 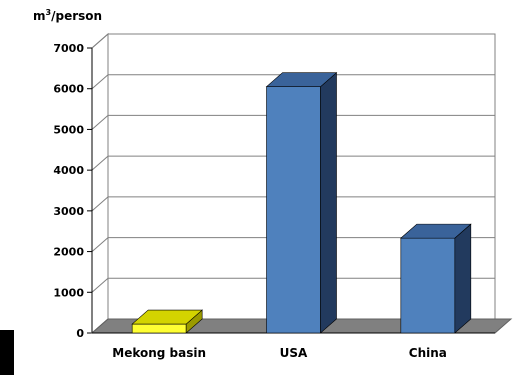 I want to click on corner-block, so click(x=7, y=352).